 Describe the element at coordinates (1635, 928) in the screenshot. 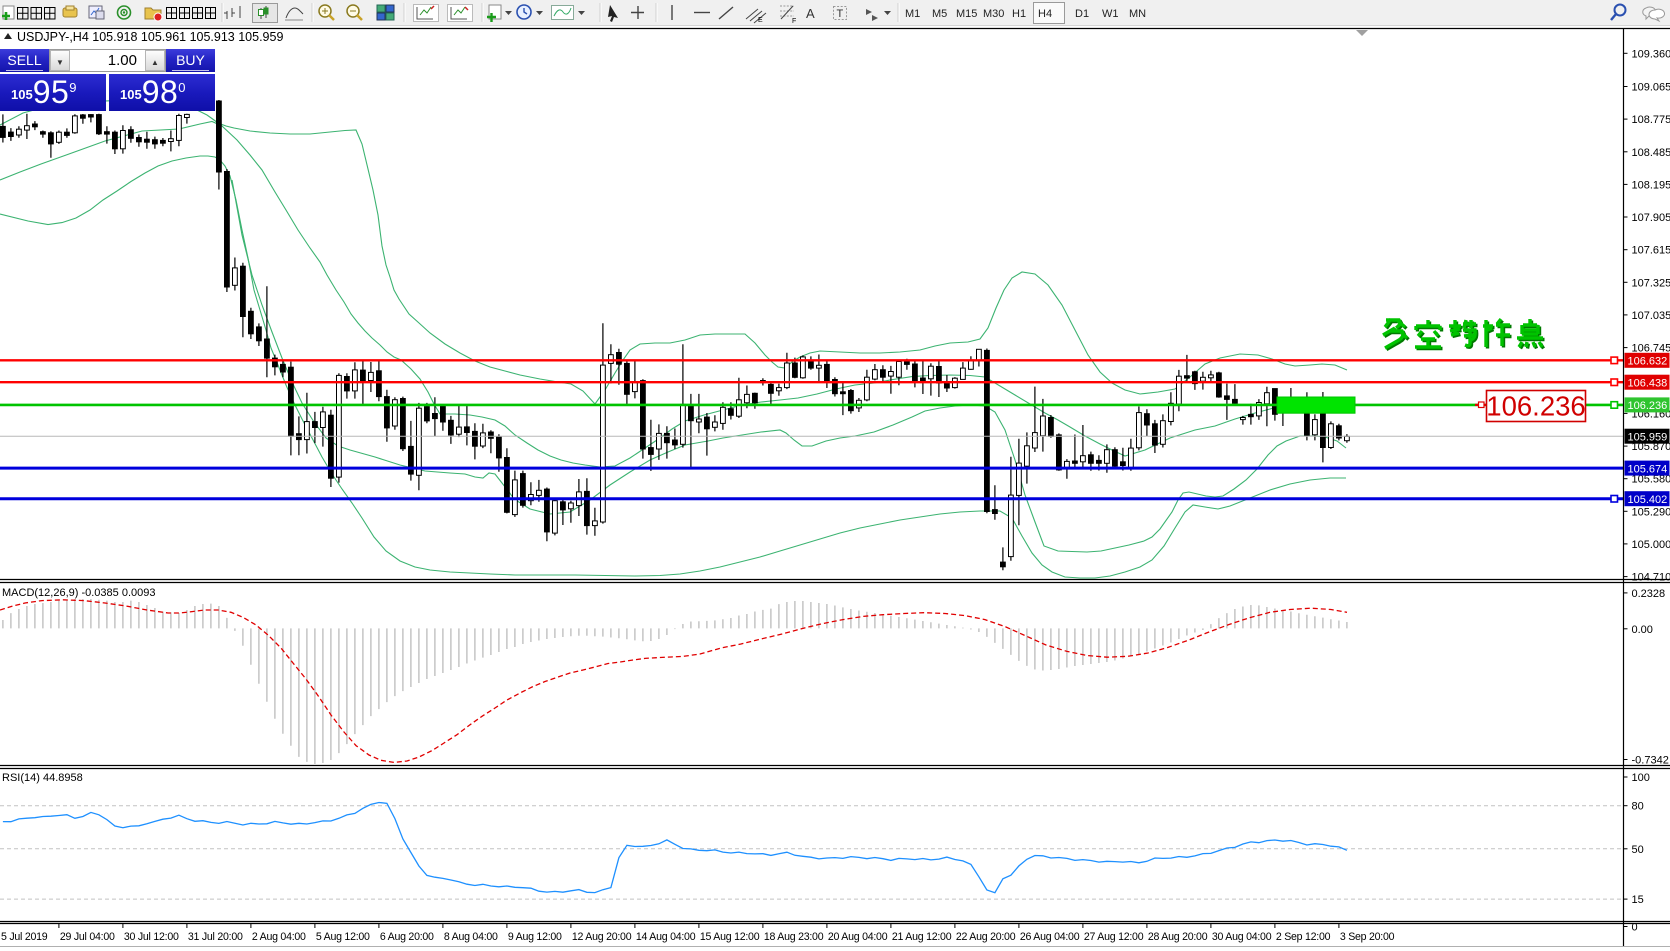

I see `svg-text: 0` at that location.